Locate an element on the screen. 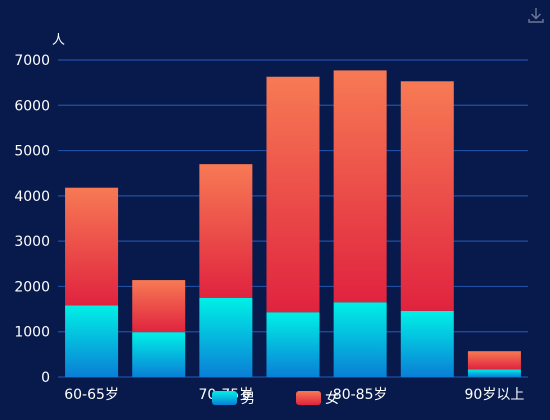 The image size is (550, 420). y-tick-label: 1000 is located at coordinates (32, 333).